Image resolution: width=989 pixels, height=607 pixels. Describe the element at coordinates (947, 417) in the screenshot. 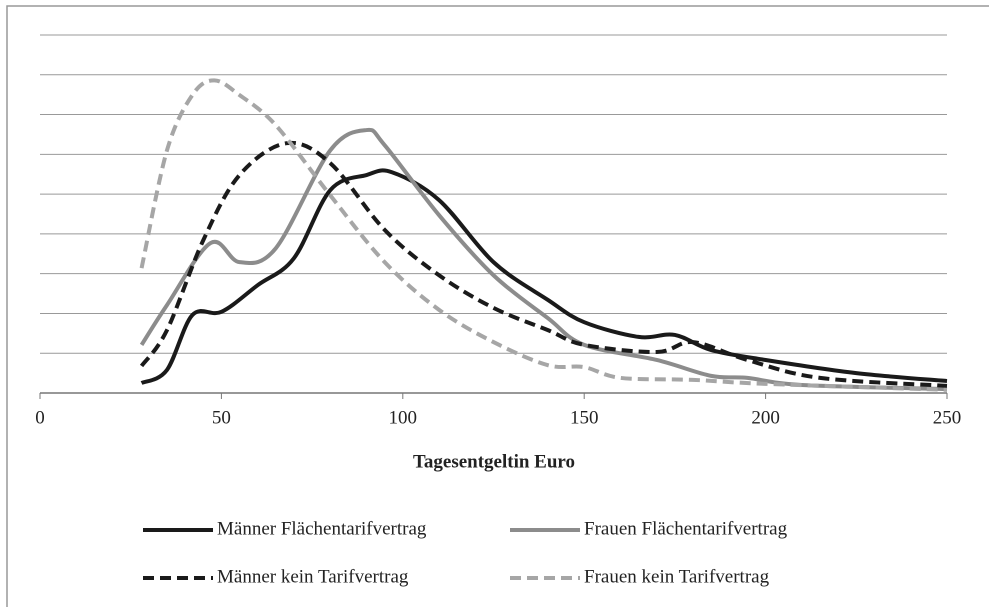

I see `x-tick-label: 250` at that location.